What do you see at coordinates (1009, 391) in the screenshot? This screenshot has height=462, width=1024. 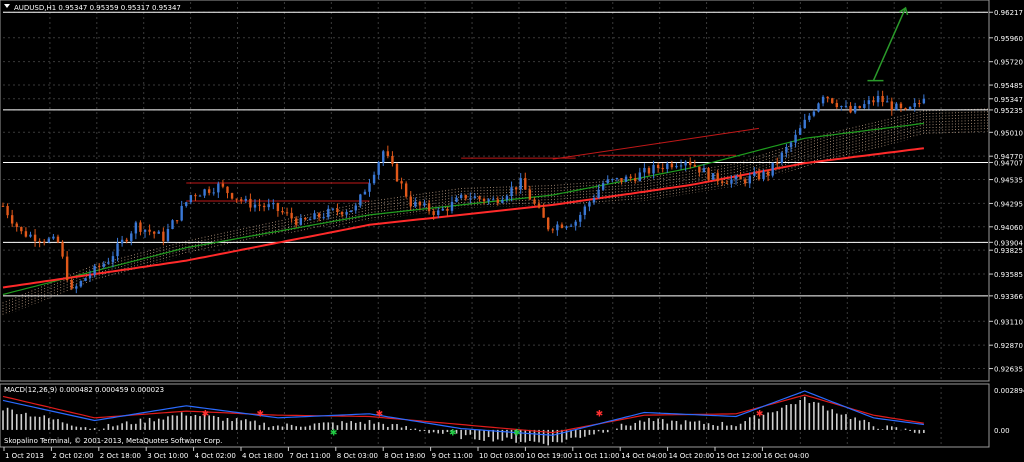 I see `macd-tick-label: 0.002894` at bounding box center [1009, 391].